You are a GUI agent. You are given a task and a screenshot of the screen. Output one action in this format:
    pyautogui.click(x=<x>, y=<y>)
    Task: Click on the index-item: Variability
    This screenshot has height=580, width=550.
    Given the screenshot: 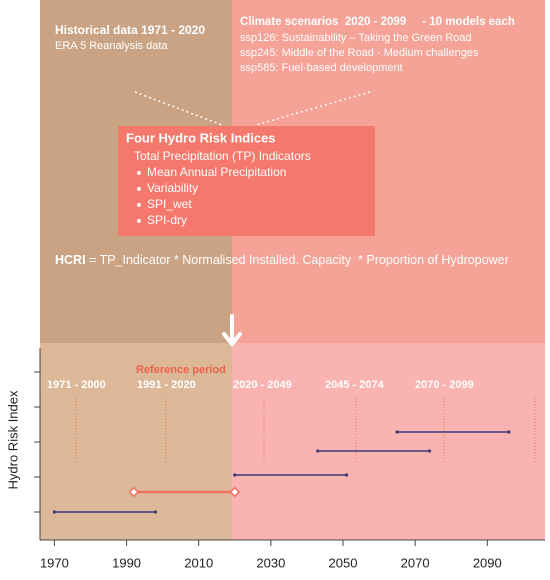 What is the action you would take?
    pyautogui.click(x=172, y=188)
    